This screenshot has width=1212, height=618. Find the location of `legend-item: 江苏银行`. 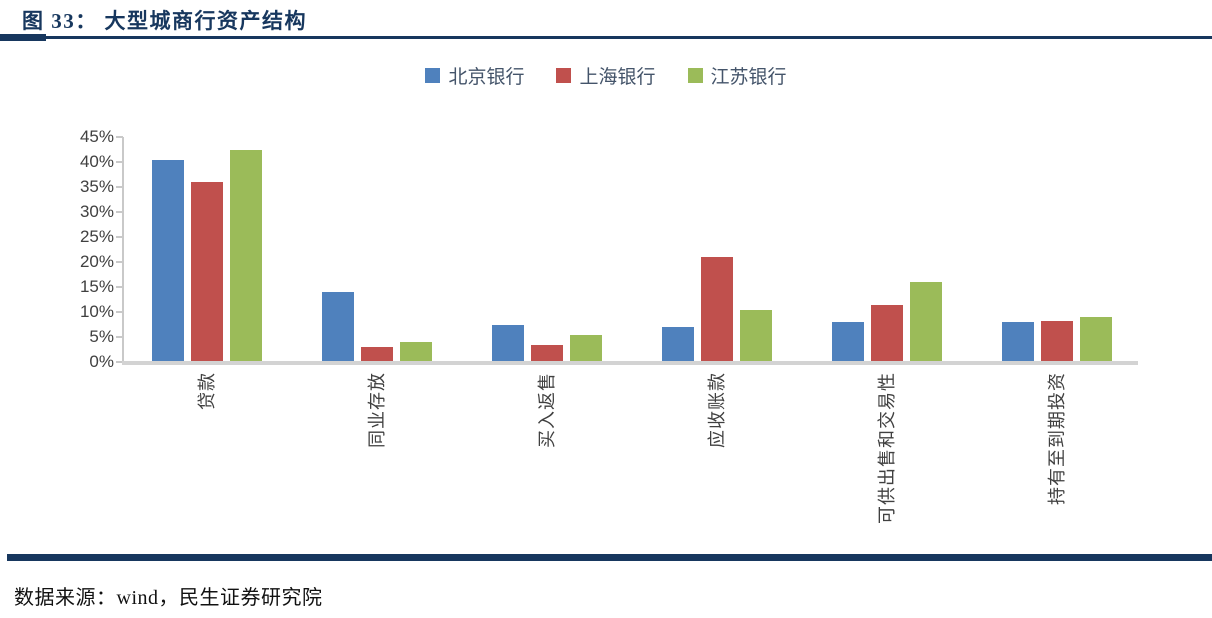

legend-item: 江苏银行 is located at coordinates (737, 75).